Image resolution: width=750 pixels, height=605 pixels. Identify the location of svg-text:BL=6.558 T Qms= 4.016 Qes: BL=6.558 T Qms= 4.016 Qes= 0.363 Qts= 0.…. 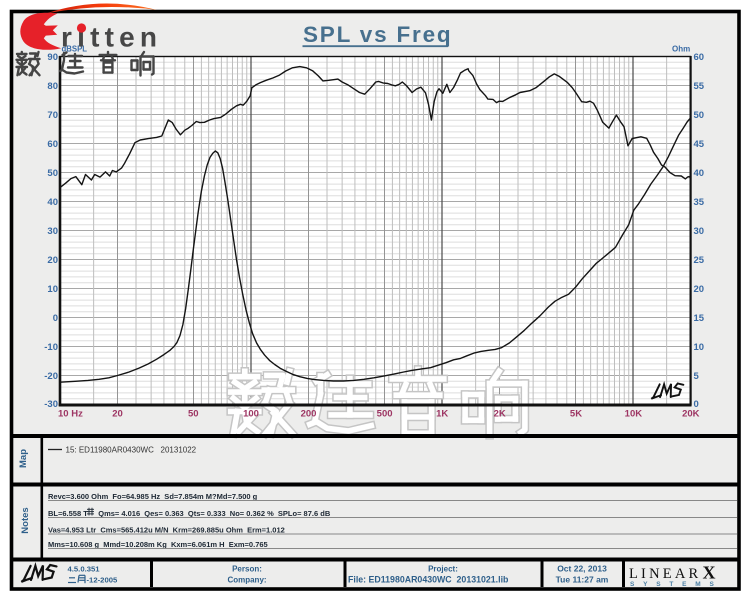
(189, 513).